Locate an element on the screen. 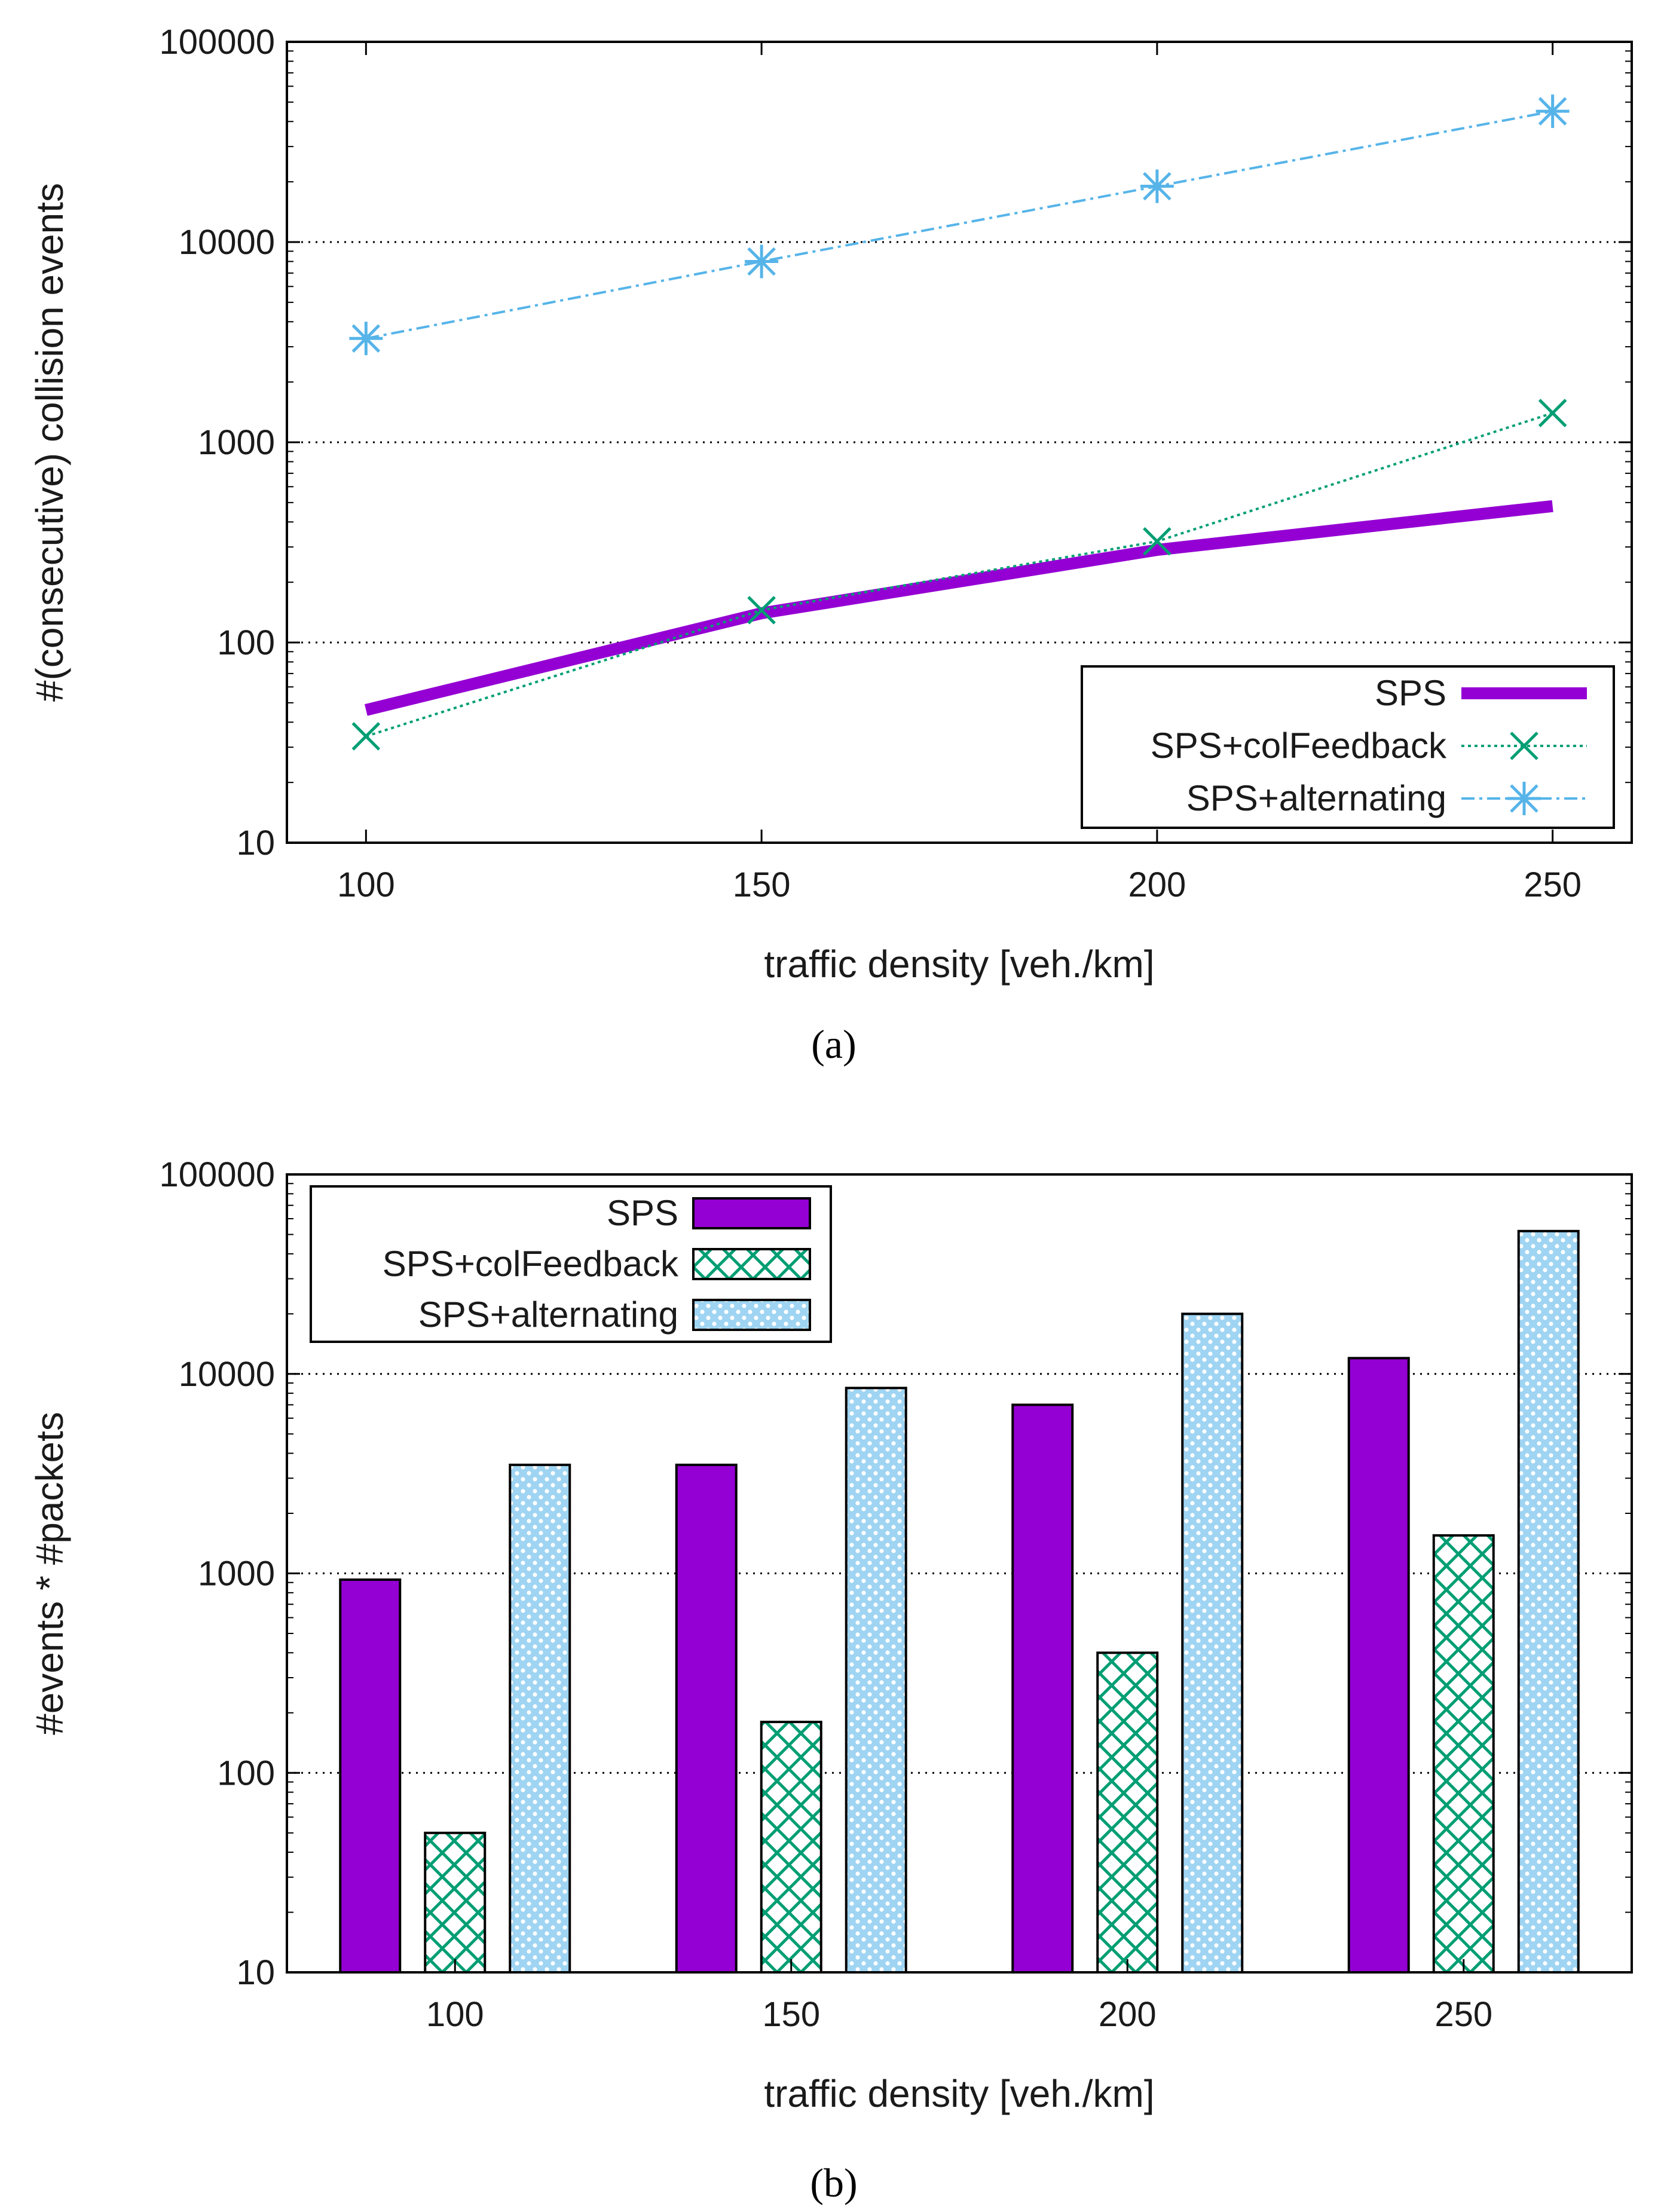 This screenshot has height=2212, width=1664. a-y-tick-label: 10000 is located at coordinates (227, 242).